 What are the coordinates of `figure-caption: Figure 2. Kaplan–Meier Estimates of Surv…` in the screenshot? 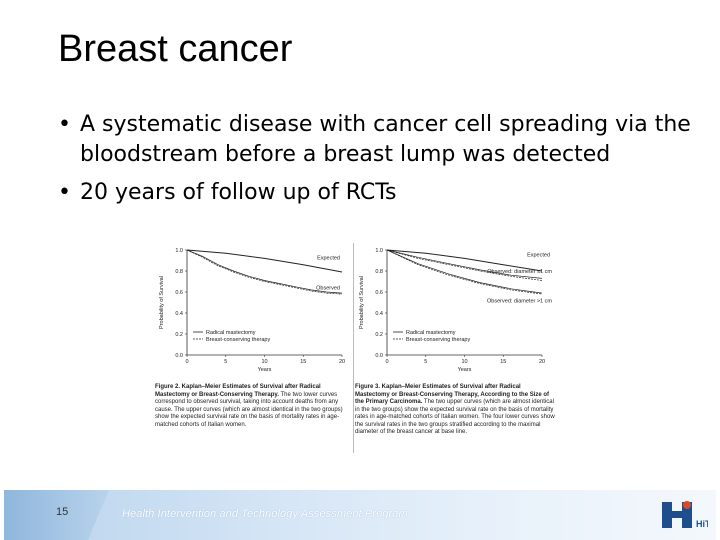 It's located at (252, 406).